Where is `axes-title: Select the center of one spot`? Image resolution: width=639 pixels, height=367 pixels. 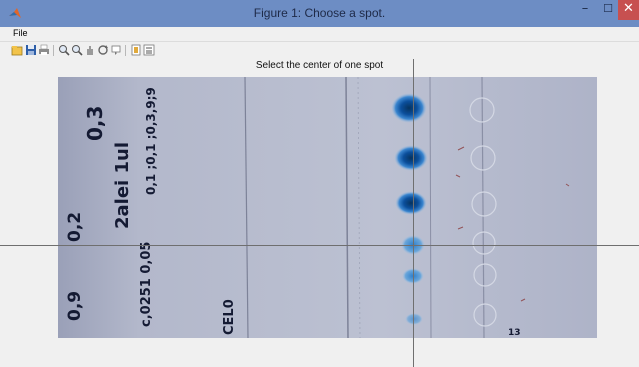
axes-title: Select the center of one spot is located at coordinates (319, 65).